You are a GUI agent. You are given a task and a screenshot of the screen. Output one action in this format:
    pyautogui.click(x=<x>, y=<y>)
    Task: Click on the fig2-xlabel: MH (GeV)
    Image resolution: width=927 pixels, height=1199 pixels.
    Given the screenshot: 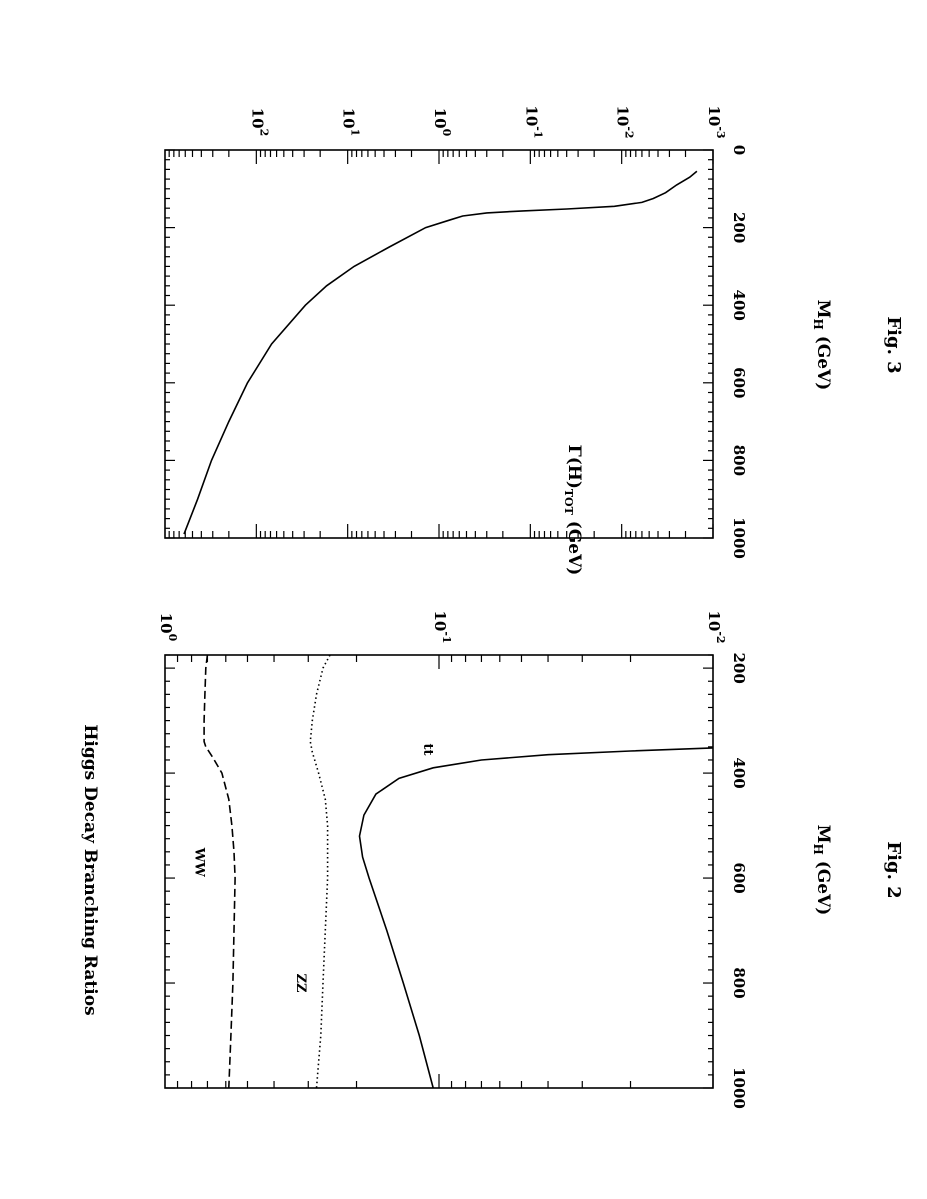 What is the action you would take?
    pyautogui.click(x=823, y=870)
    